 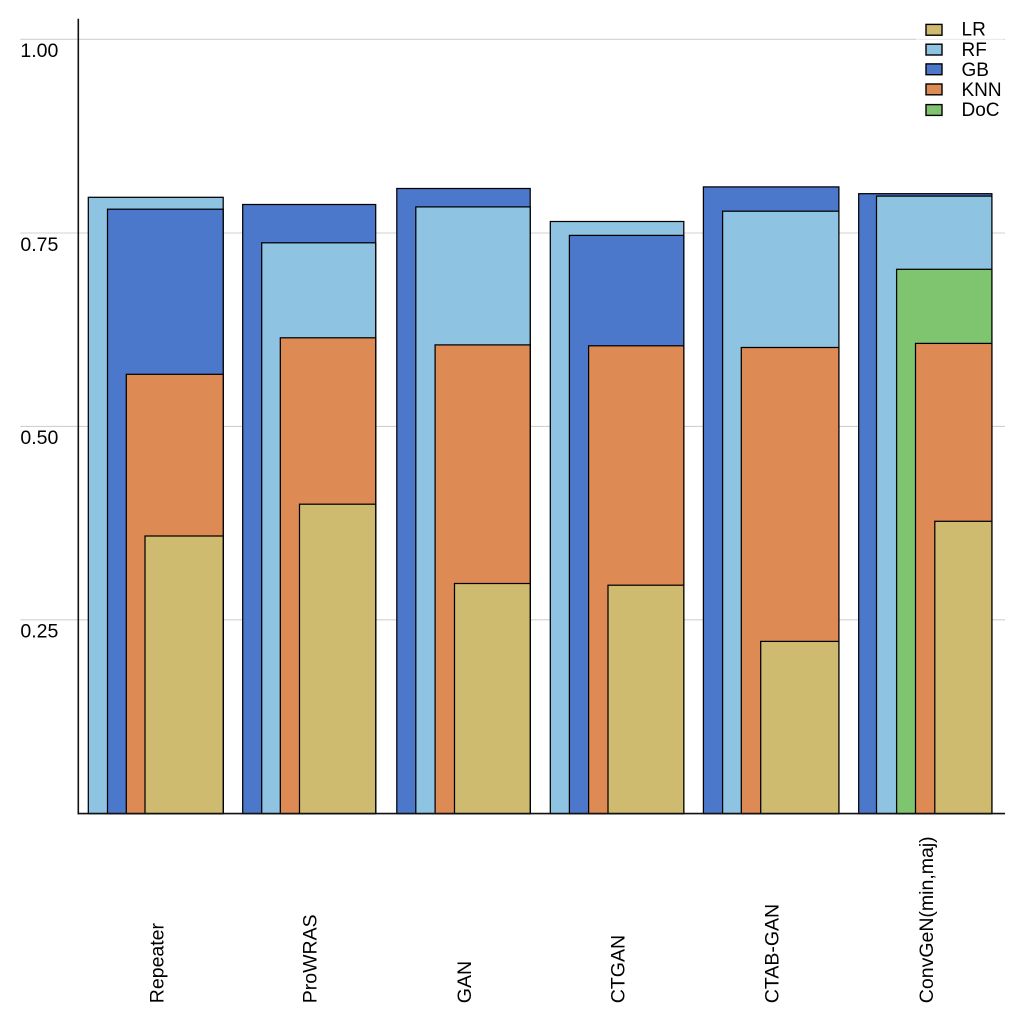 I want to click on svg-text: RF, so click(x=974, y=50).